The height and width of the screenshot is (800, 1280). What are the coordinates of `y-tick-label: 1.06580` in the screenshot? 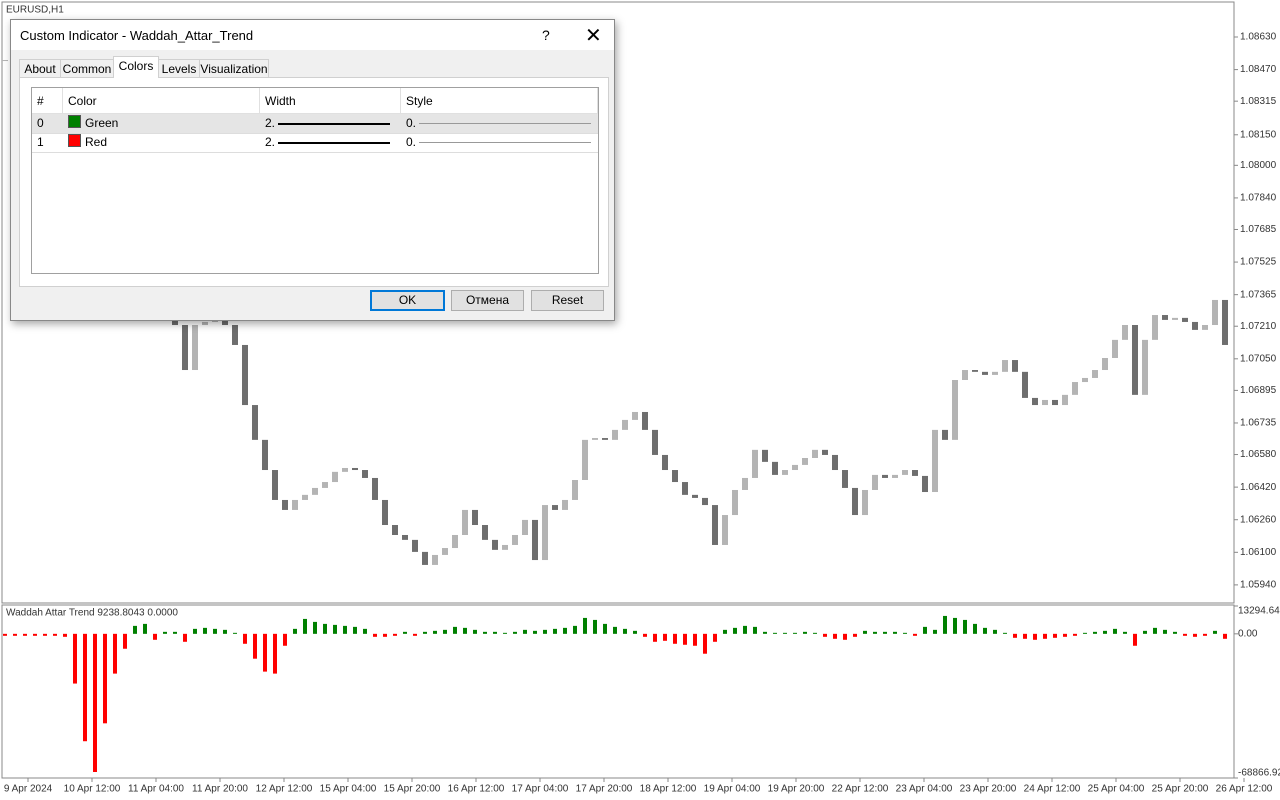 It's located at (1258, 454).